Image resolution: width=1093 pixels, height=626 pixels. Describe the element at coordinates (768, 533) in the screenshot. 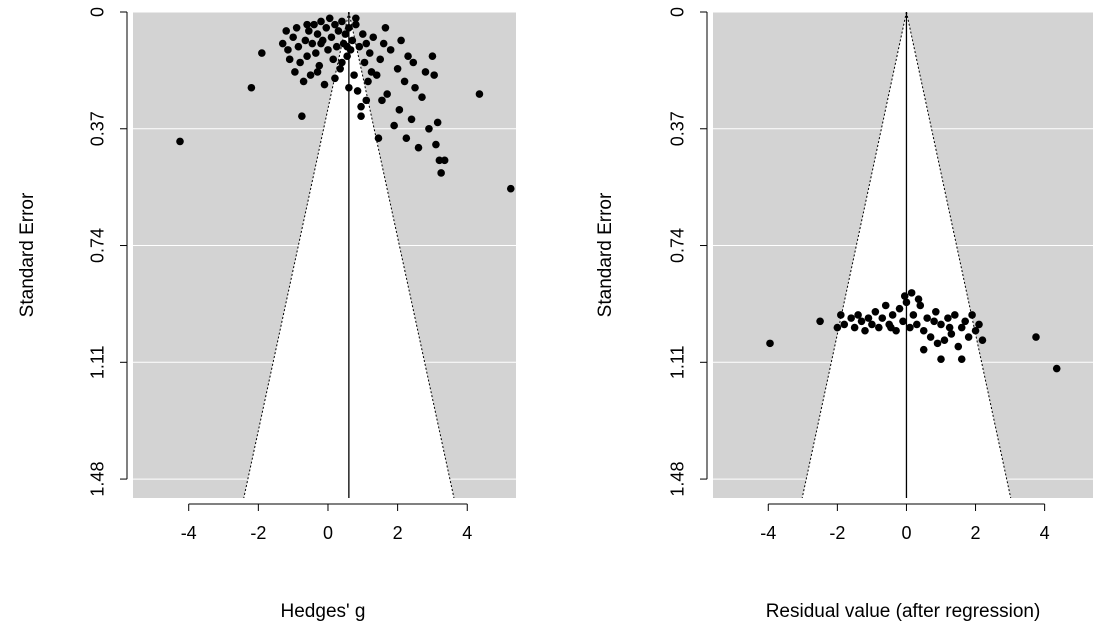

I see `x-tick-label: -4` at that location.